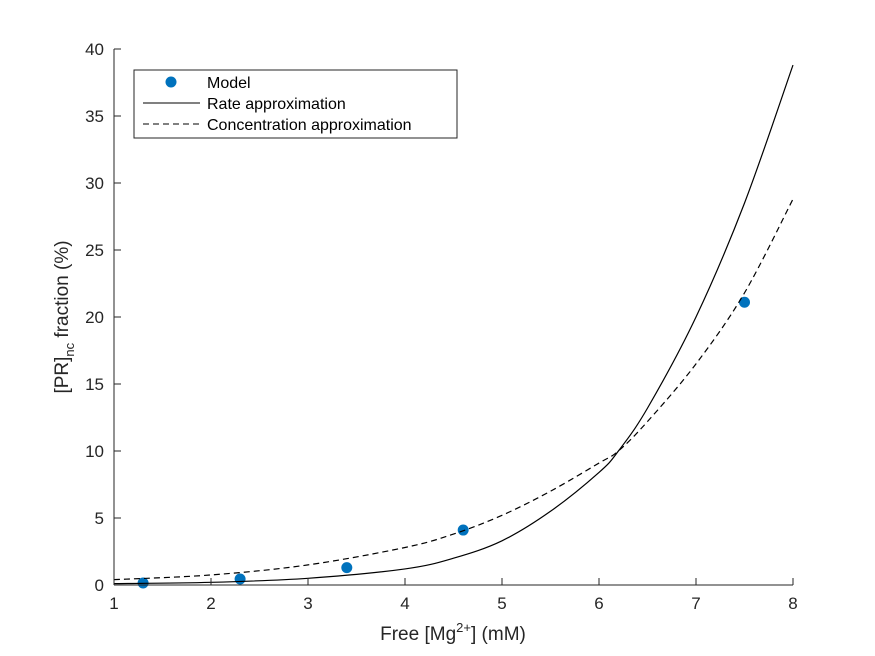 The image size is (875, 656). Describe the element at coordinates (94, 451) in the screenshot. I see `y-tick-label: 10` at that location.